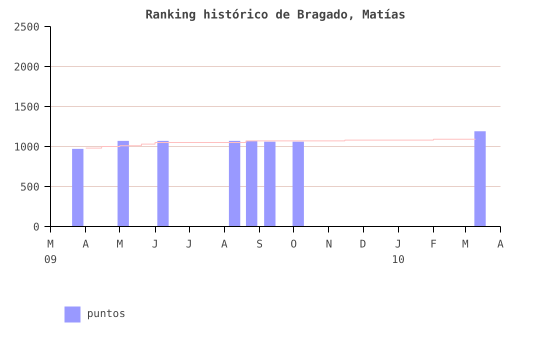 This screenshot has width=540, height=340. Describe the element at coordinates (433, 244) in the screenshot. I see `x-tick-label: F` at that location.